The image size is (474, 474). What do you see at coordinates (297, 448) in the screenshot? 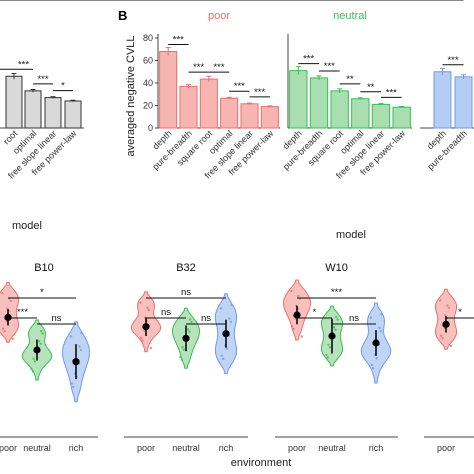
I see `violin-x-tick-label: poor` at bounding box center [297, 448].